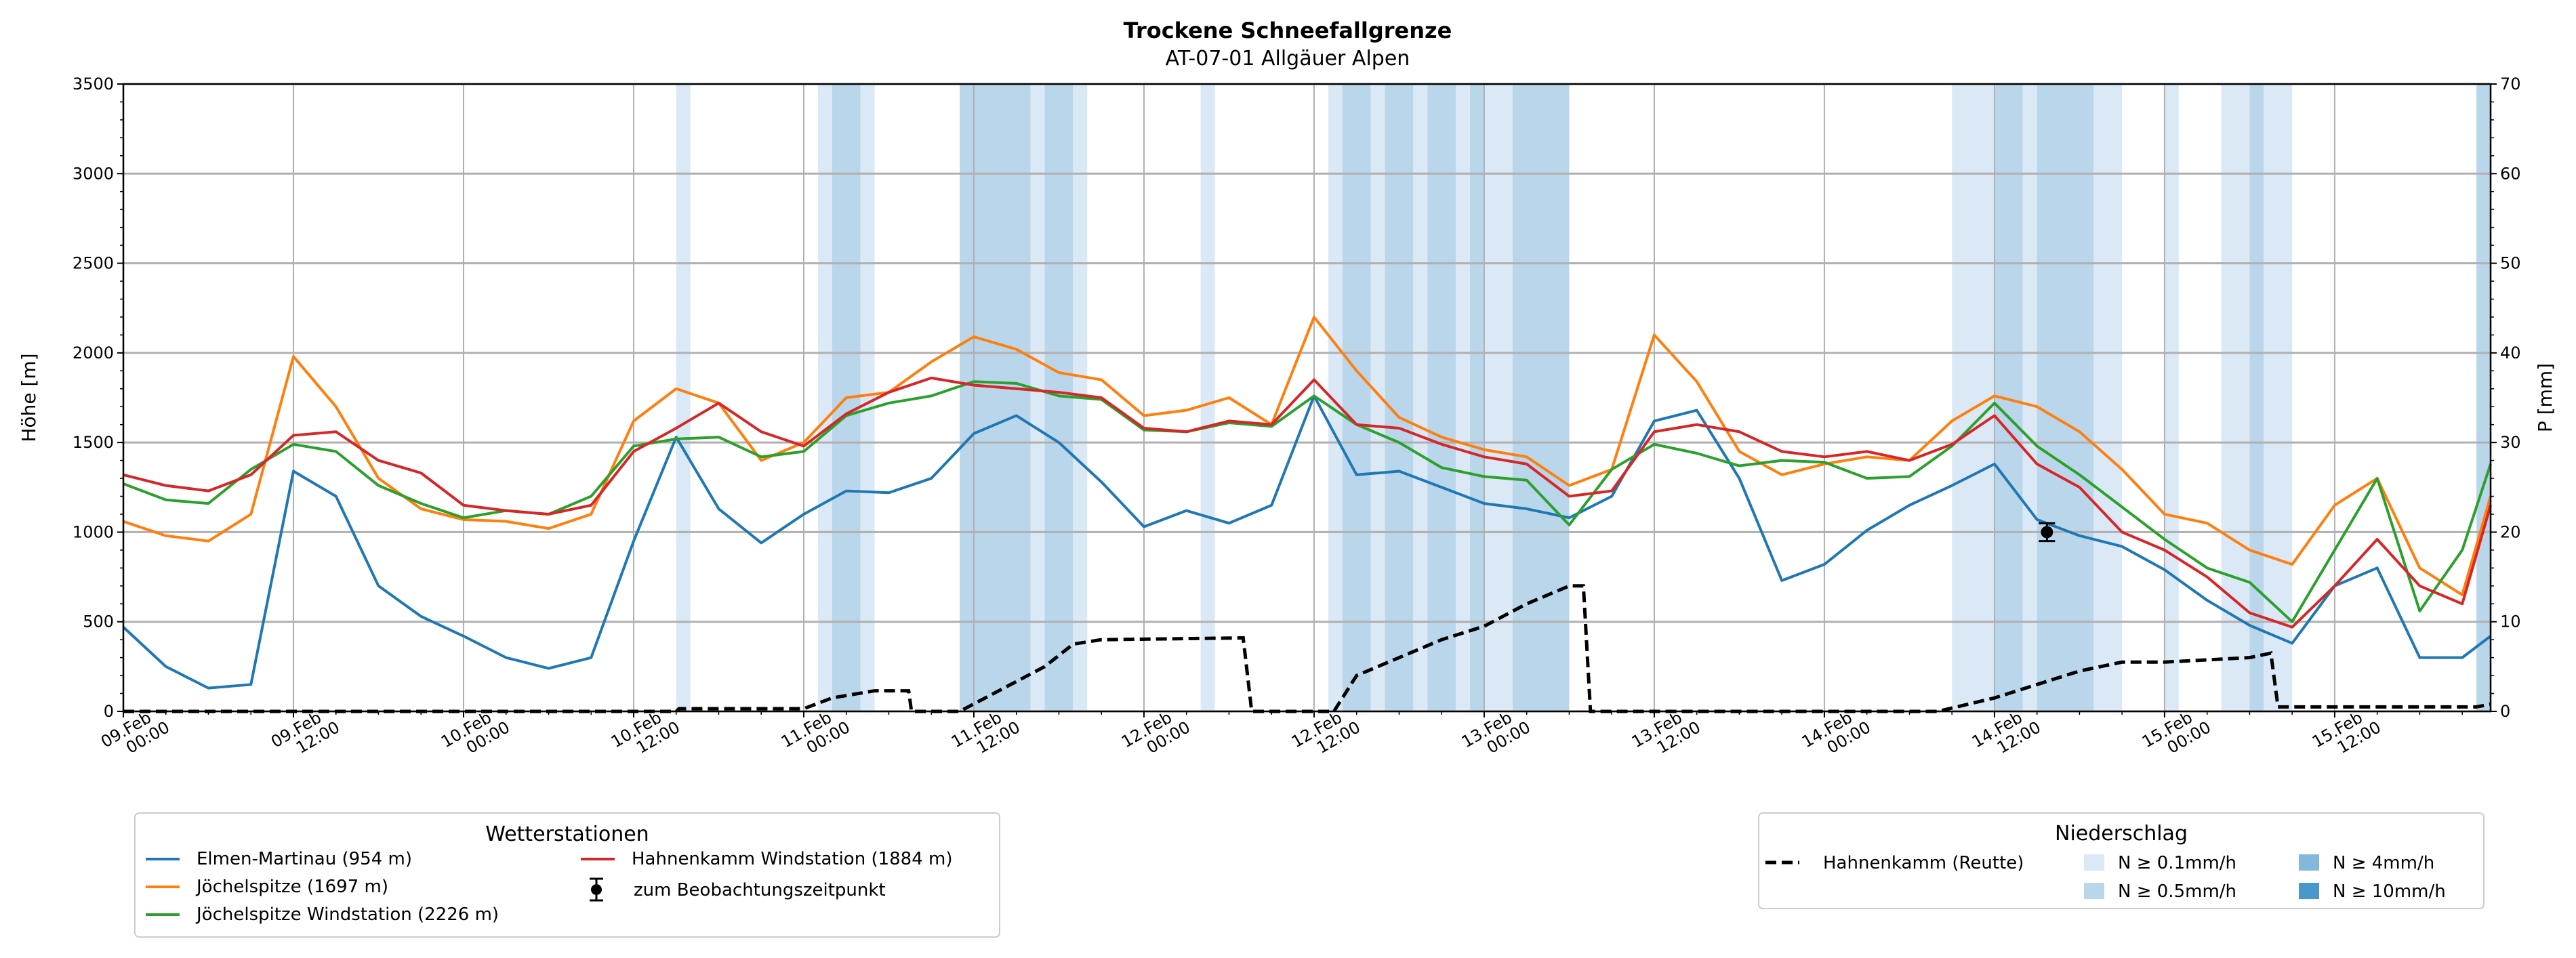 This screenshot has height=958, width=2576. I want to click on y-tick-label: 2000, so click(94, 352).